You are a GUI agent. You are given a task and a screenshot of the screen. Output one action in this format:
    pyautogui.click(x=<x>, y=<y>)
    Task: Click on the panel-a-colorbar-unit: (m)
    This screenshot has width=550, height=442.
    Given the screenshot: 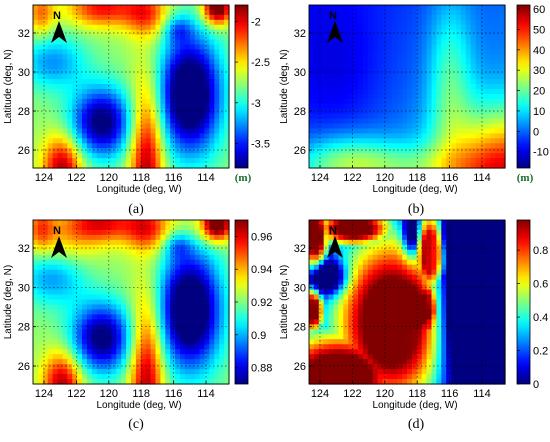 What is the action you would take?
    pyautogui.click(x=243, y=178)
    